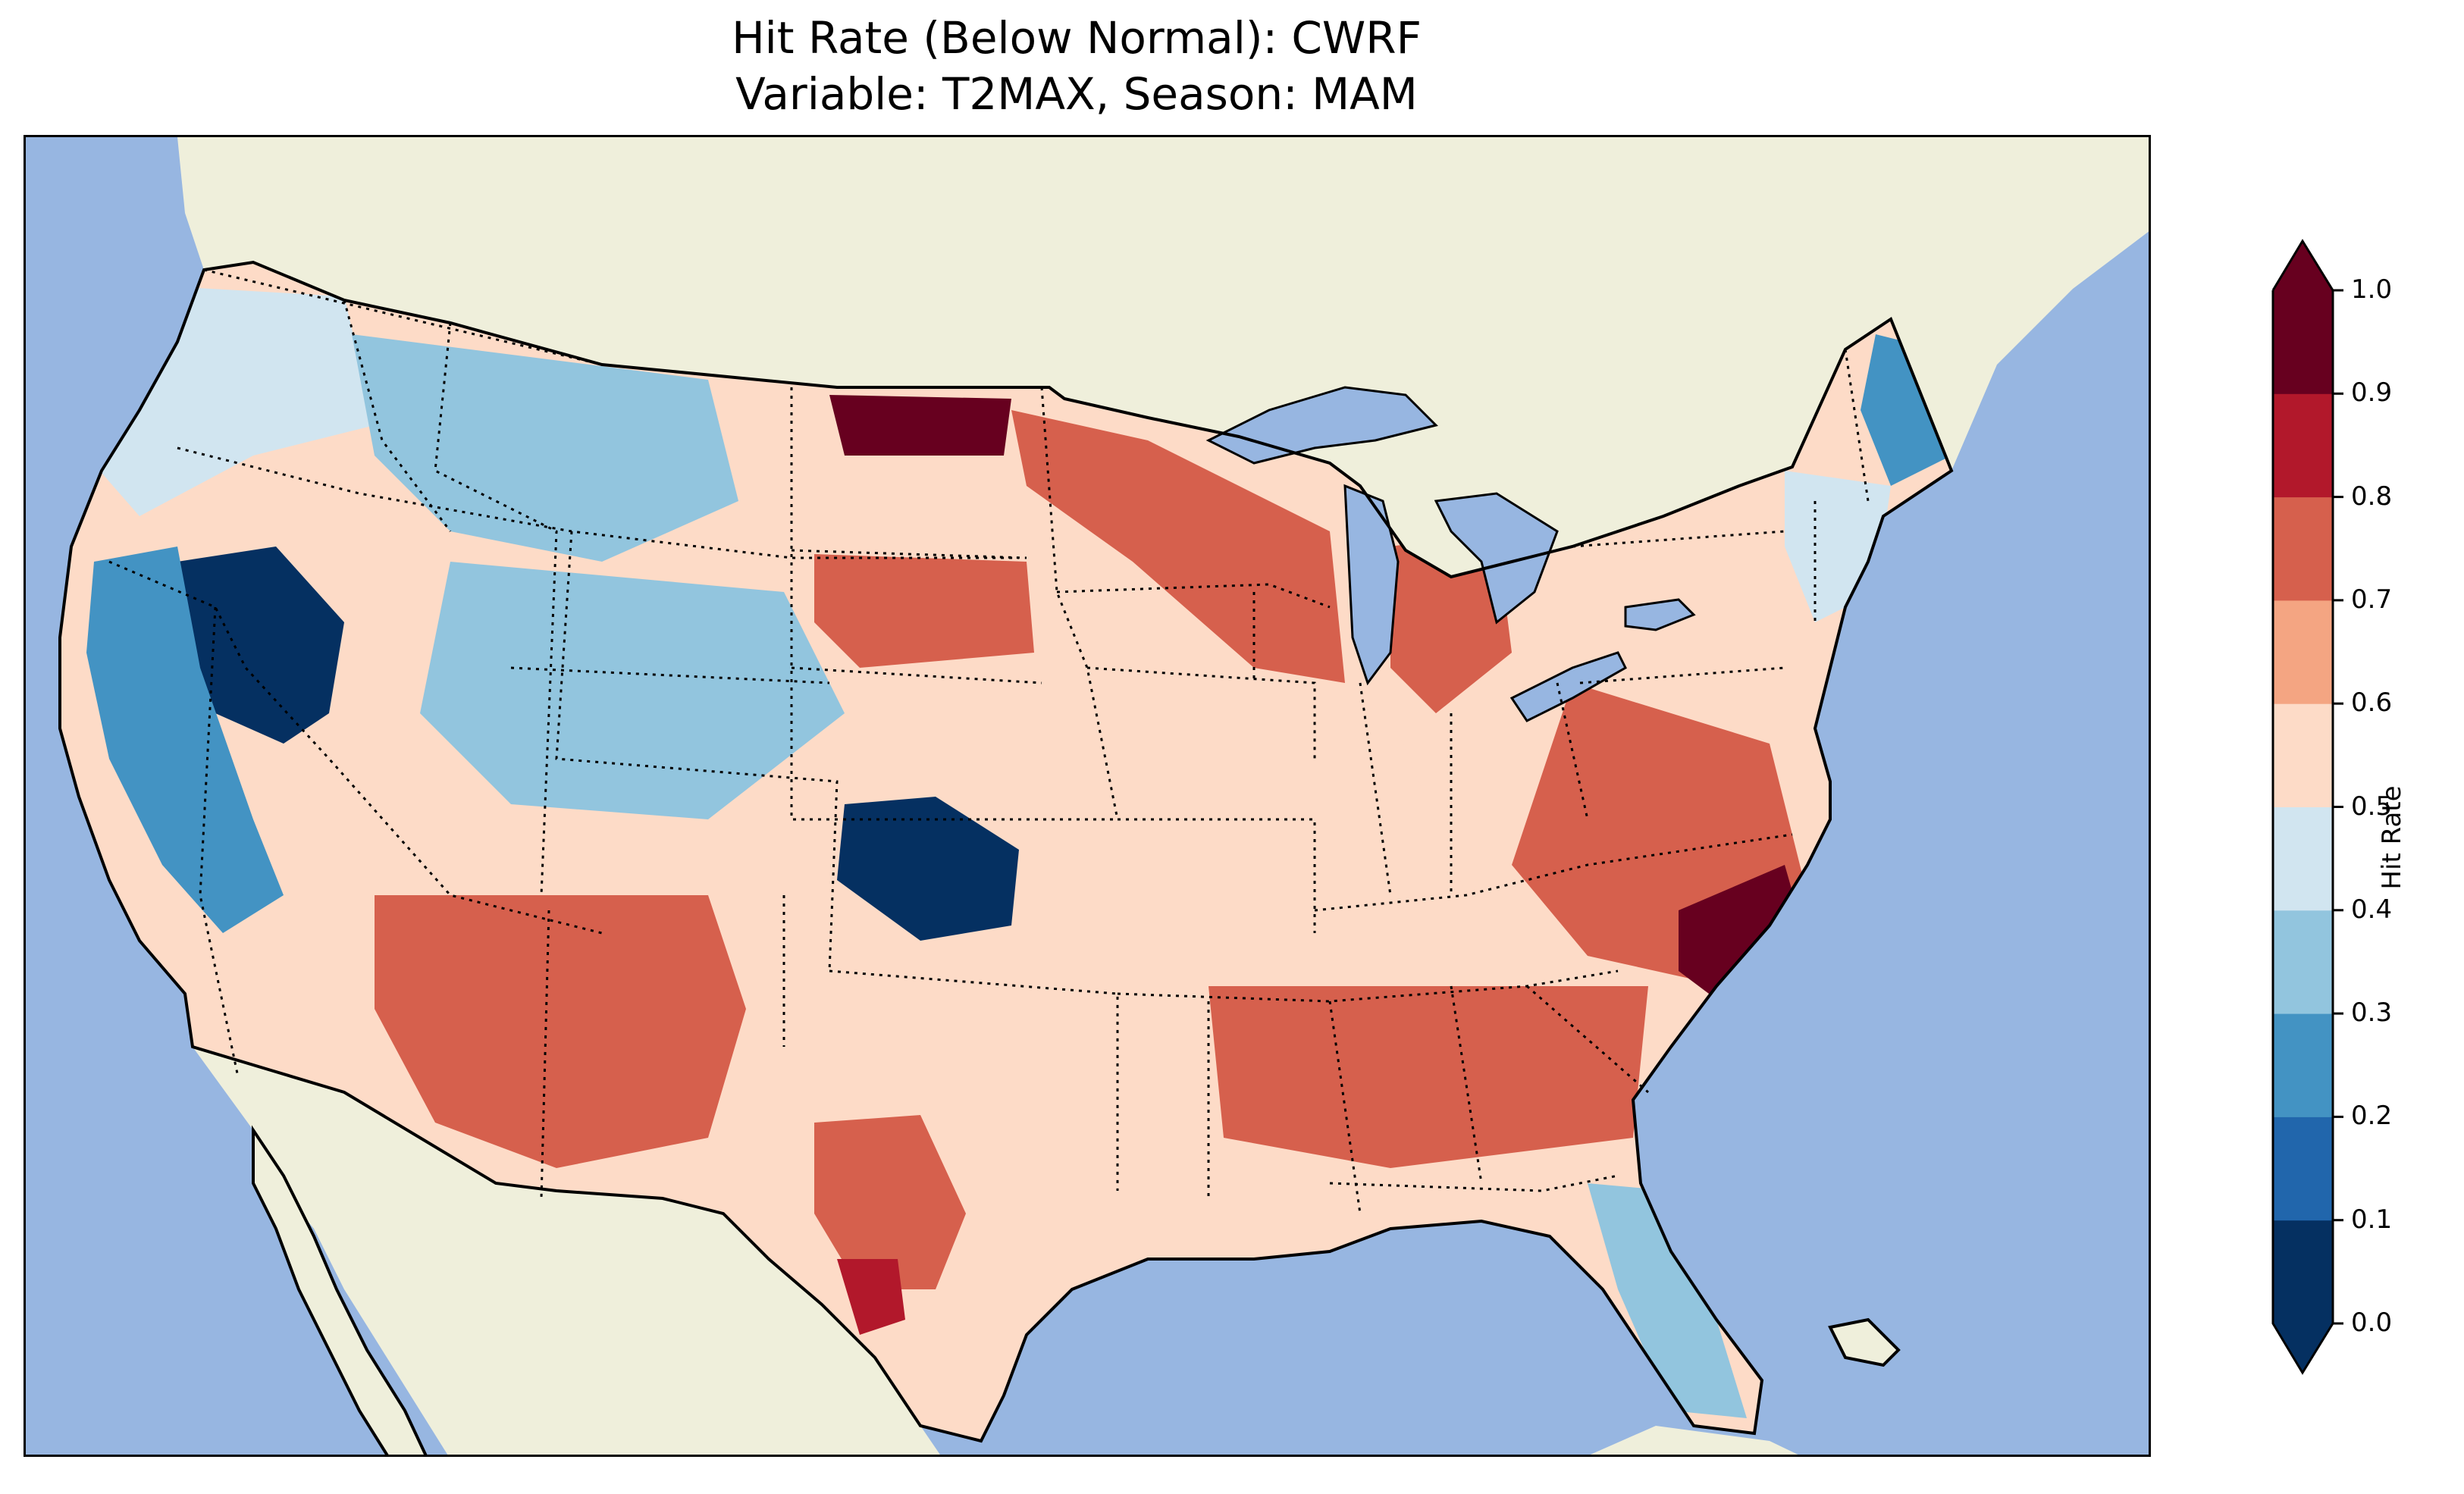 This screenshot has height=1494, width=2464. What do you see at coordinates (2372, 496) in the screenshot?
I see `colorbar-tick-label: 0.8` at bounding box center [2372, 496].